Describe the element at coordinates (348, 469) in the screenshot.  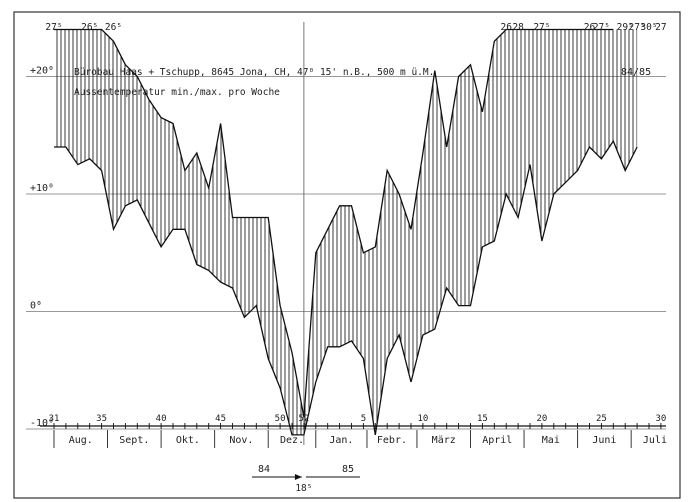
I see `year-85-label: 85` at that location.